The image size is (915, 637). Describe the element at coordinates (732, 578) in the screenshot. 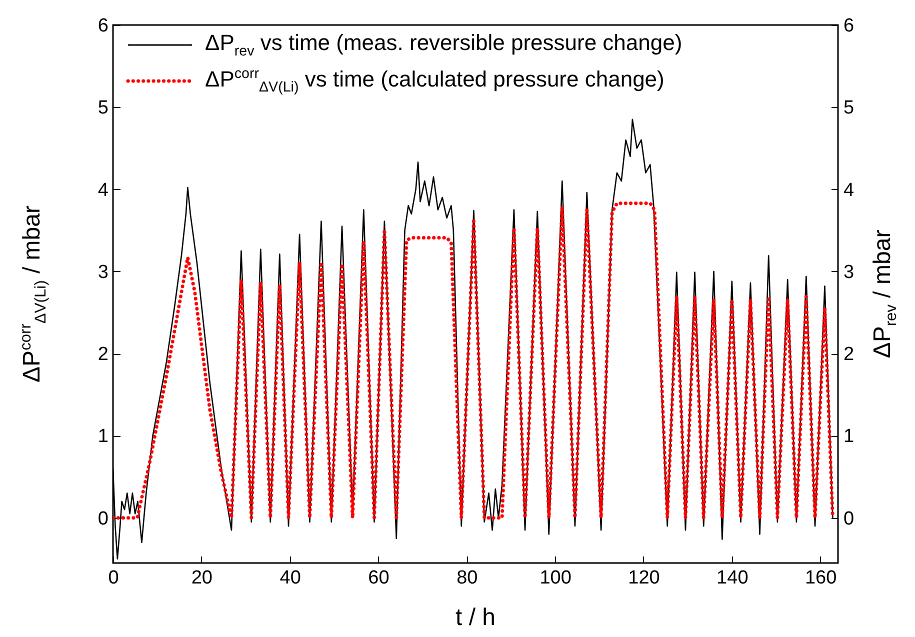

I see `x-tick-label: 140` at that location.